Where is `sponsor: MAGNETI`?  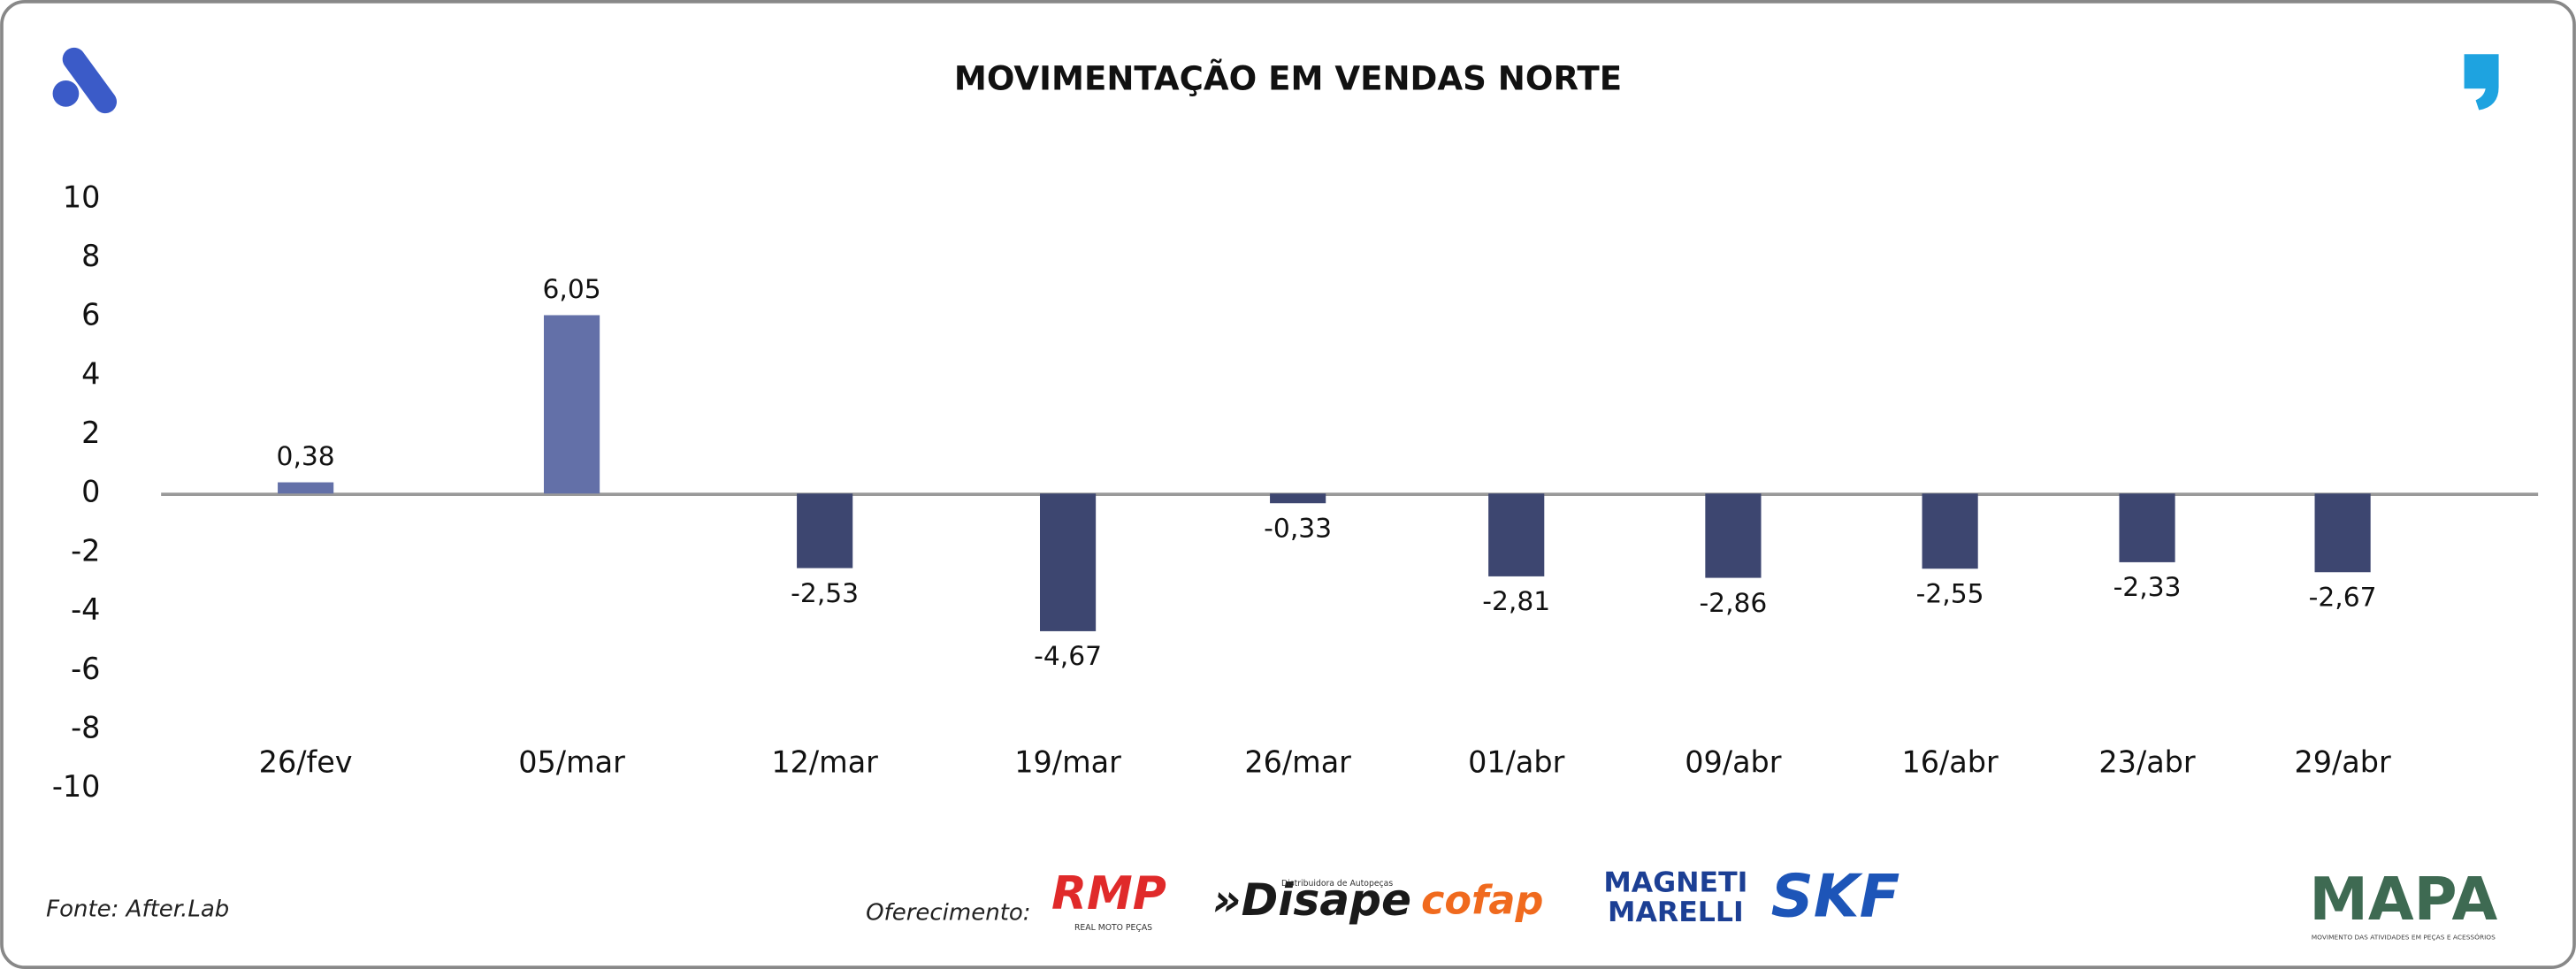
sponsor: MAGNETI is located at coordinates (1675, 882).